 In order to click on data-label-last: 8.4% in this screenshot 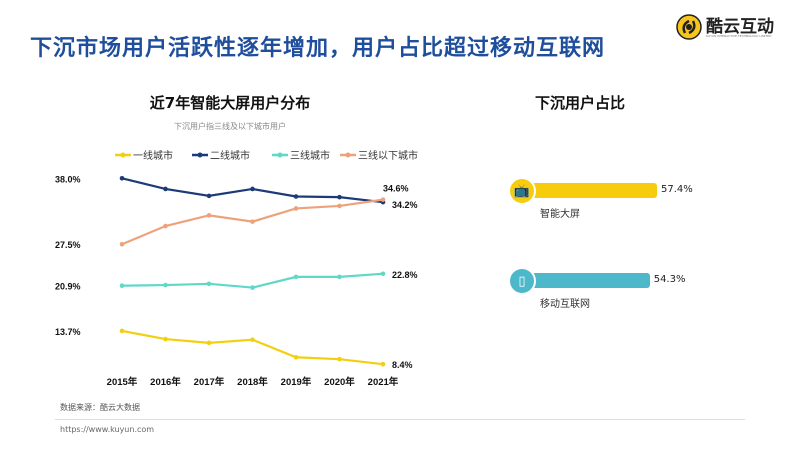, I will do `click(402, 365)`.